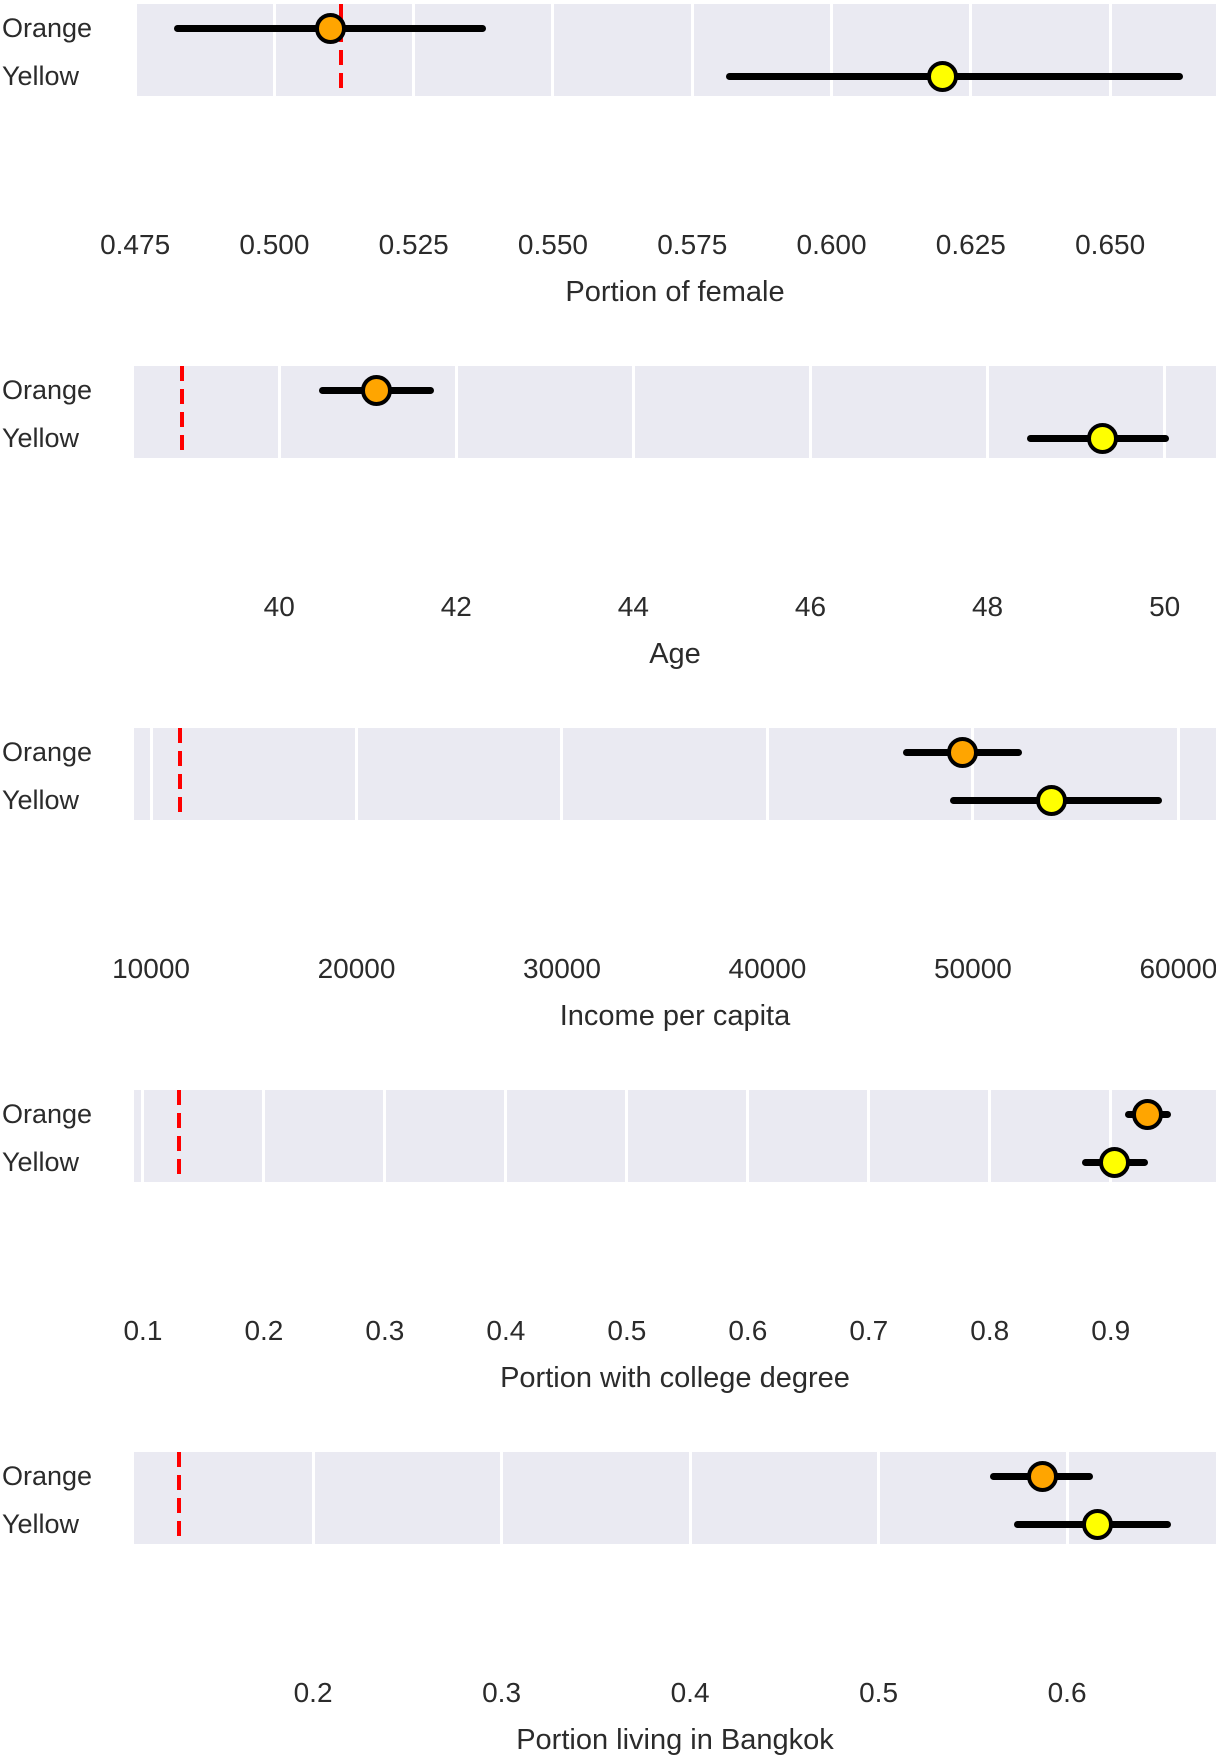  Describe the element at coordinates (675, 1016) in the screenshot. I see `x-axis-title: Income per capita` at that location.